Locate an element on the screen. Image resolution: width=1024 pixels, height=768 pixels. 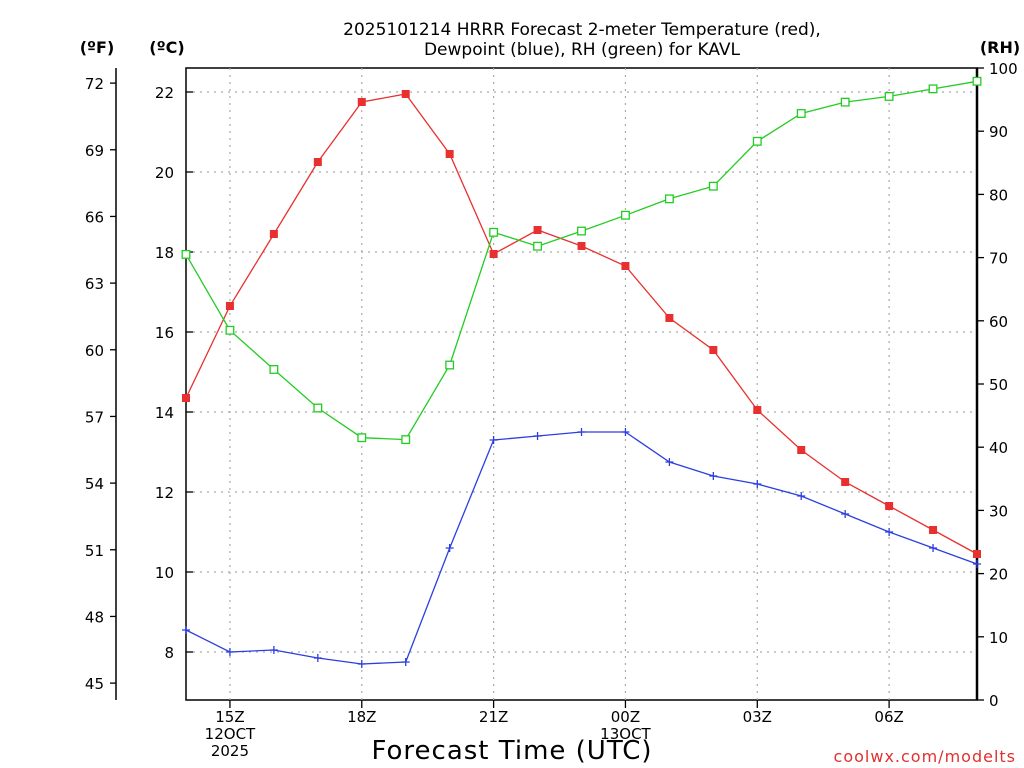
x-tick-label: 21Z is located at coordinates (493, 717).